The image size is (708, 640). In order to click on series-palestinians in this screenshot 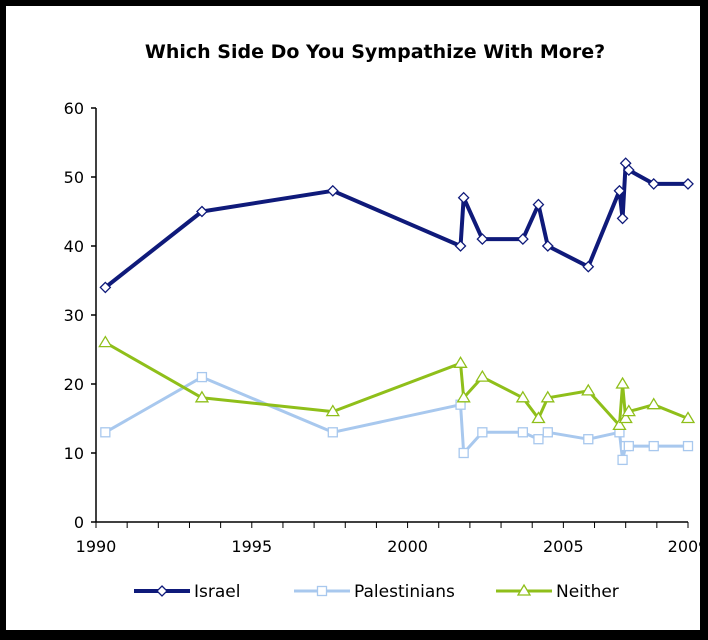, I will do `click(397, 418)`.